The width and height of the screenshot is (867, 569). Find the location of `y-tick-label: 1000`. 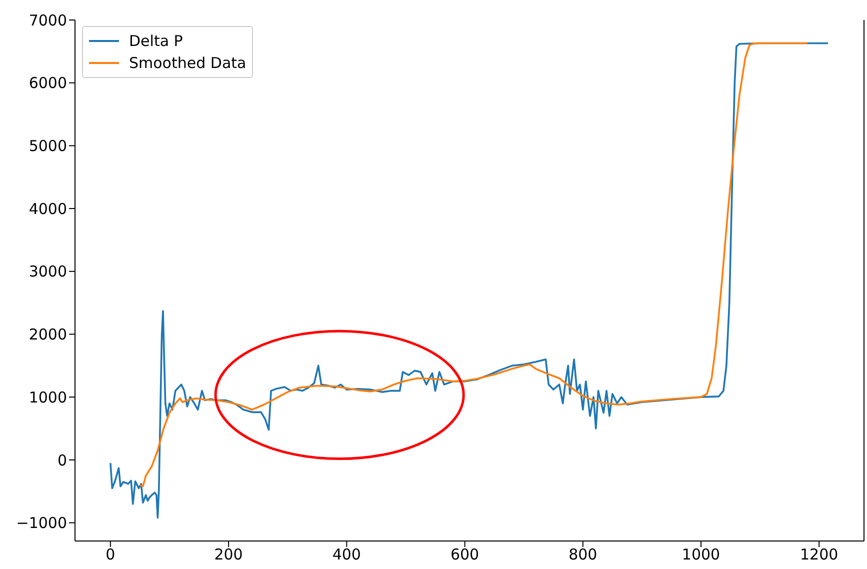

y-tick-label: 1000 is located at coordinates (47, 397).